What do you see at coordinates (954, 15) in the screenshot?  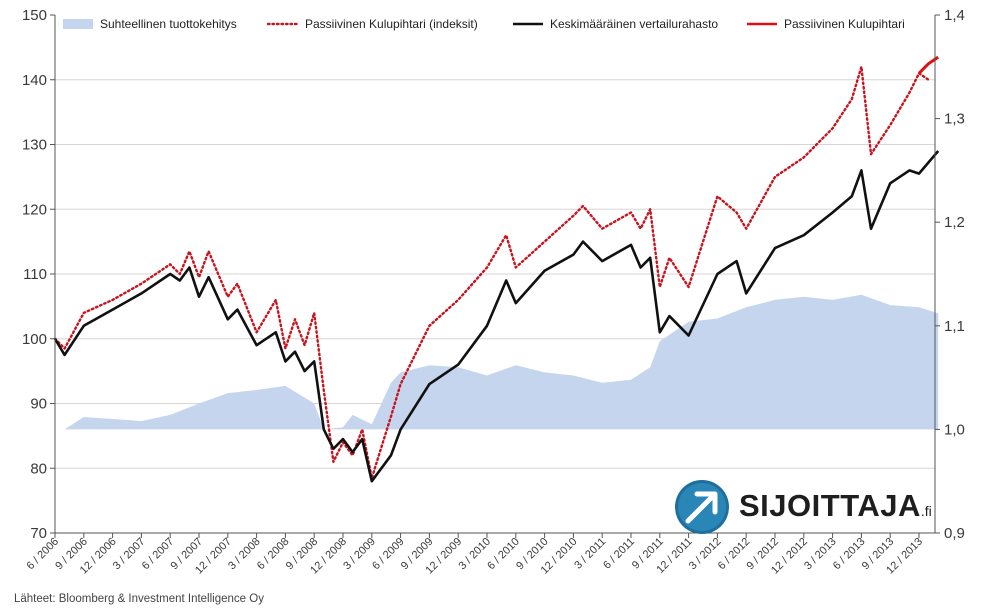 I see `y2-tick-label: 1,4` at bounding box center [954, 15].